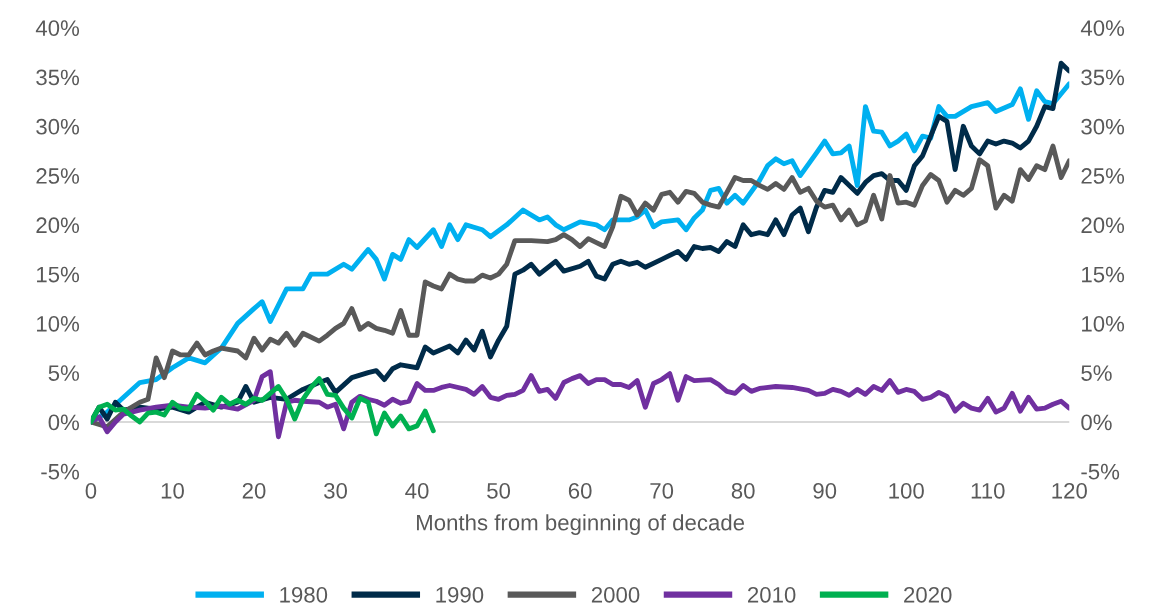  What do you see at coordinates (58, 274) in the screenshot?
I see `y-tick-label: 15%` at bounding box center [58, 274].